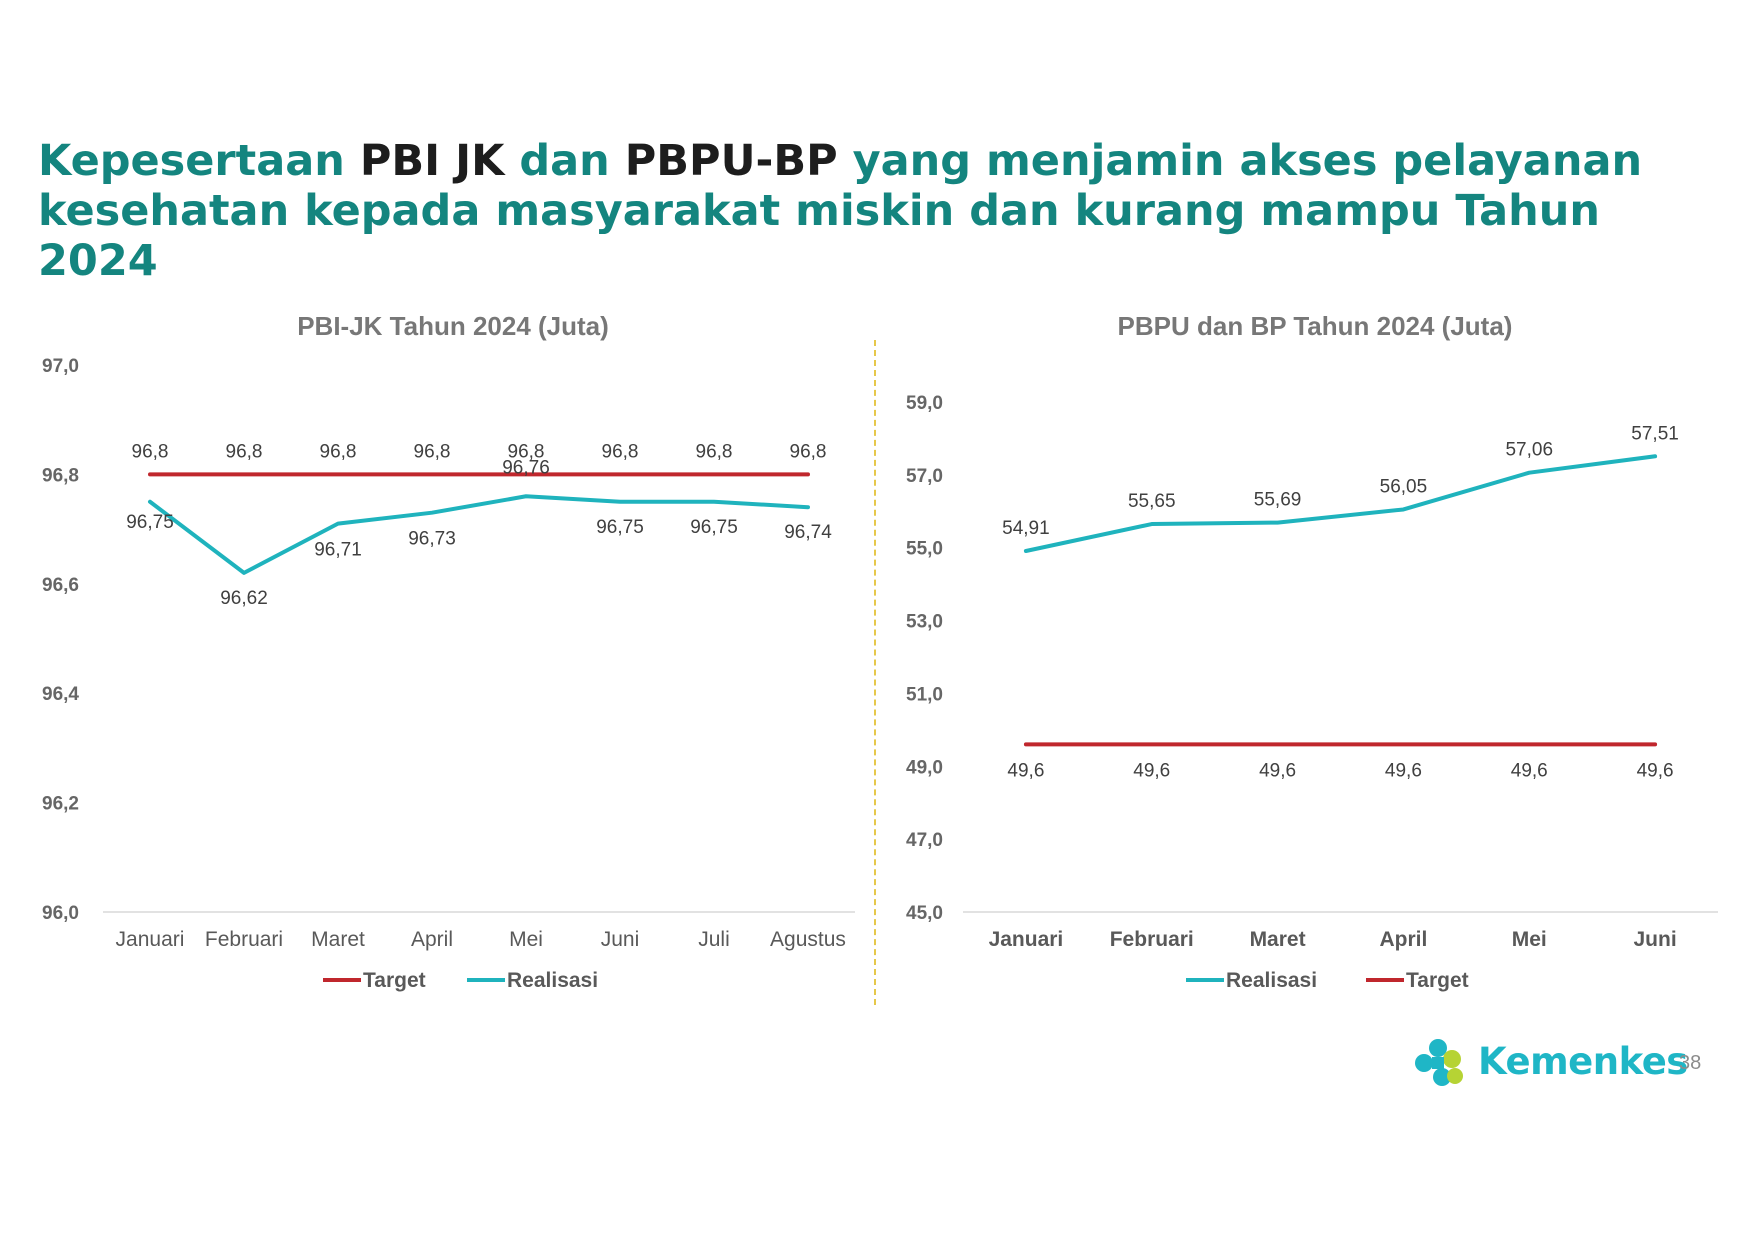 The image size is (1755, 1241). Describe the element at coordinates (244, 598) in the screenshot. I see `data-label: 96,62` at that location.